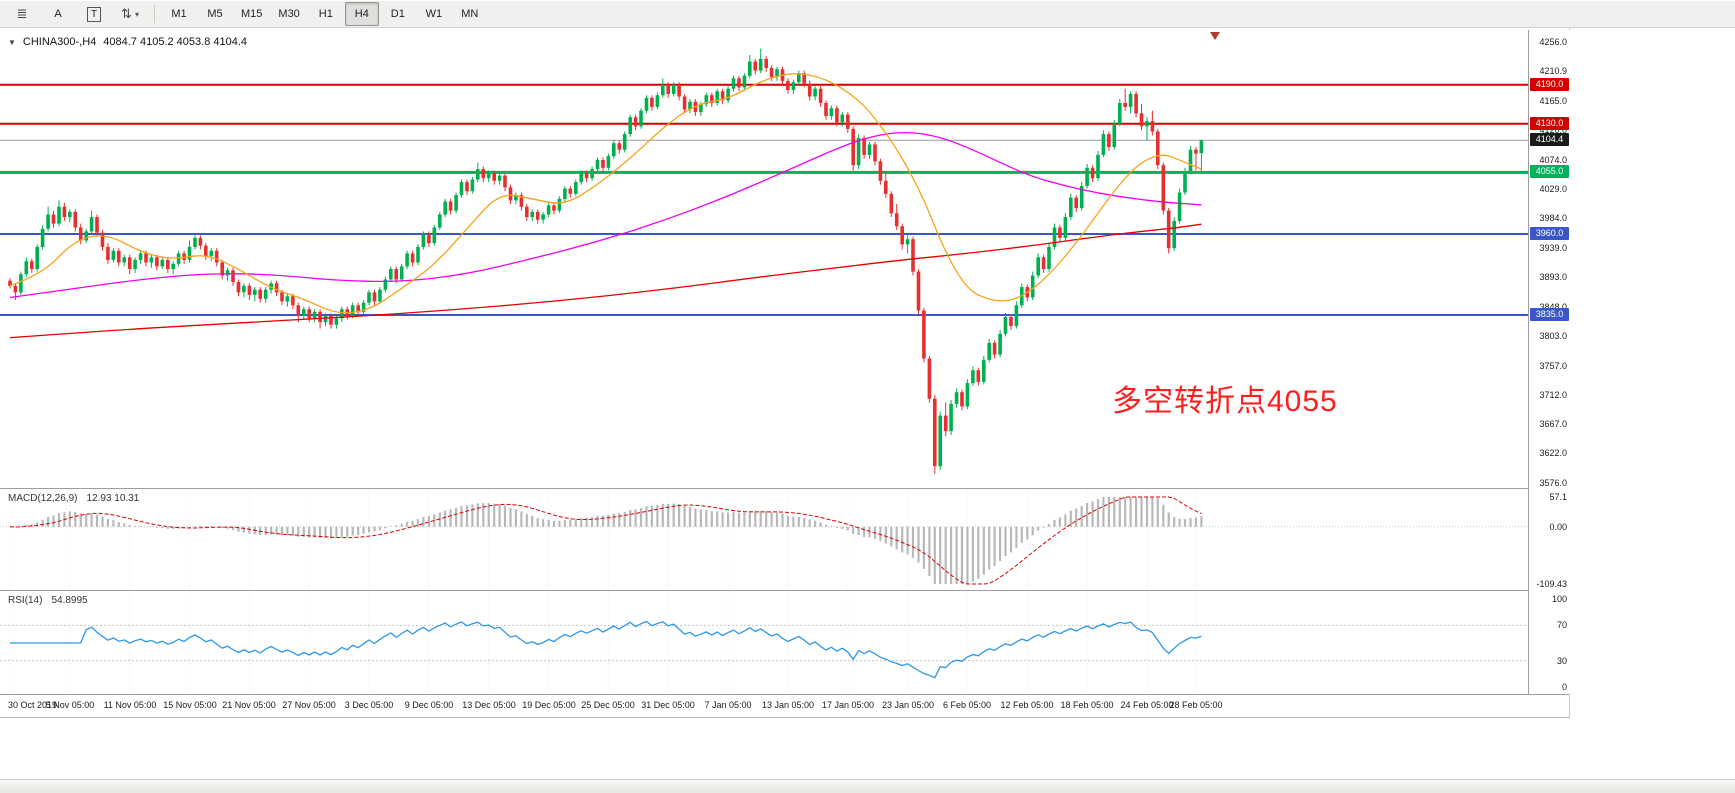  Describe the element at coordinates (908, 705) in the screenshot. I see `time-label: 23 Jan 05:00` at that location.